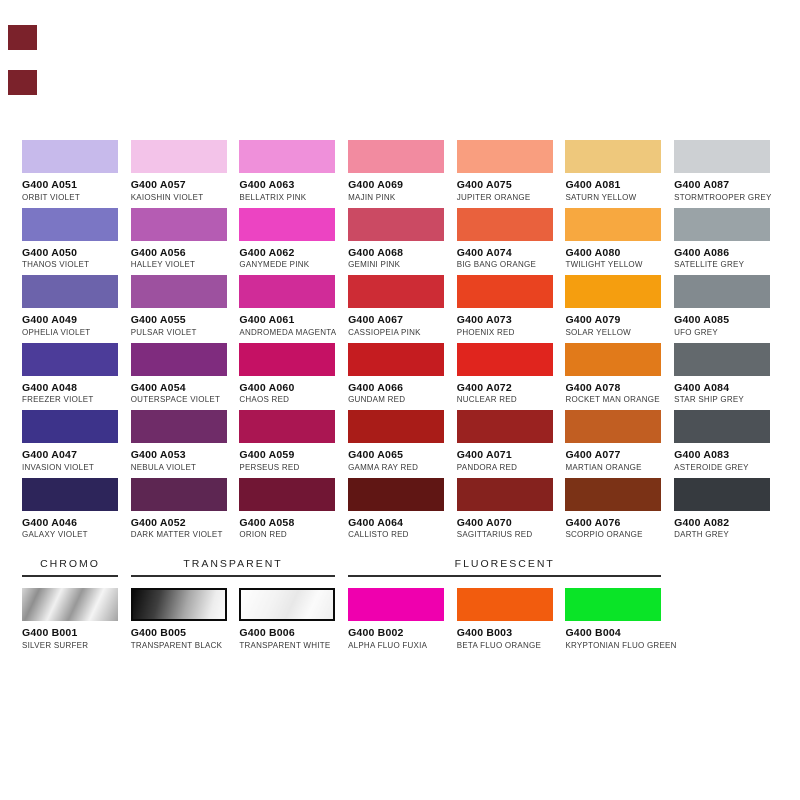  What do you see at coordinates (22, 37) in the screenshot?
I see `corner-mark-top` at bounding box center [22, 37].